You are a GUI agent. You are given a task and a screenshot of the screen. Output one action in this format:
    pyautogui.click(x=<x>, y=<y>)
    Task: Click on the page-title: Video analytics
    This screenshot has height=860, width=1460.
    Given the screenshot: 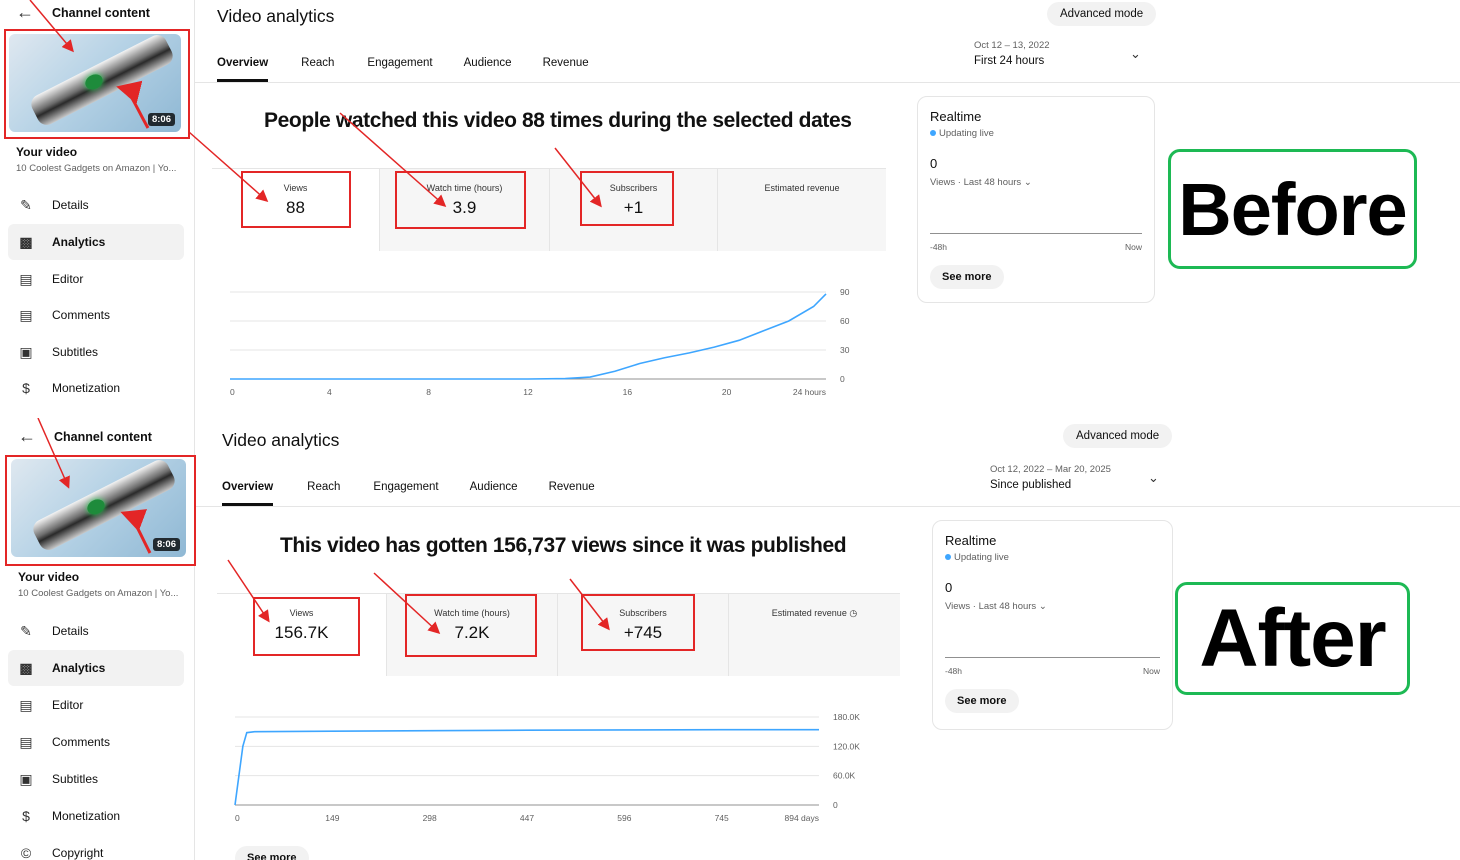 What is the action you would take?
    pyautogui.click(x=281, y=440)
    